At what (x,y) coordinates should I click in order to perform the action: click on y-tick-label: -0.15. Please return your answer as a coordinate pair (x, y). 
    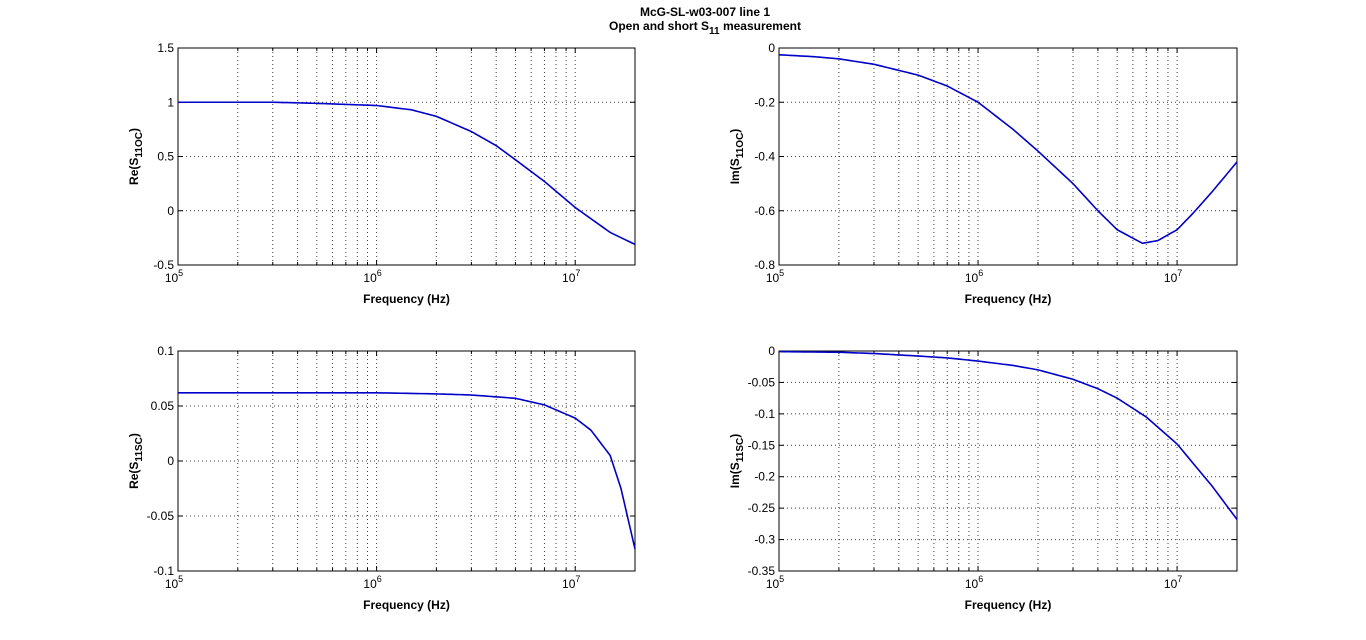
    Looking at the image, I should click on (762, 445).